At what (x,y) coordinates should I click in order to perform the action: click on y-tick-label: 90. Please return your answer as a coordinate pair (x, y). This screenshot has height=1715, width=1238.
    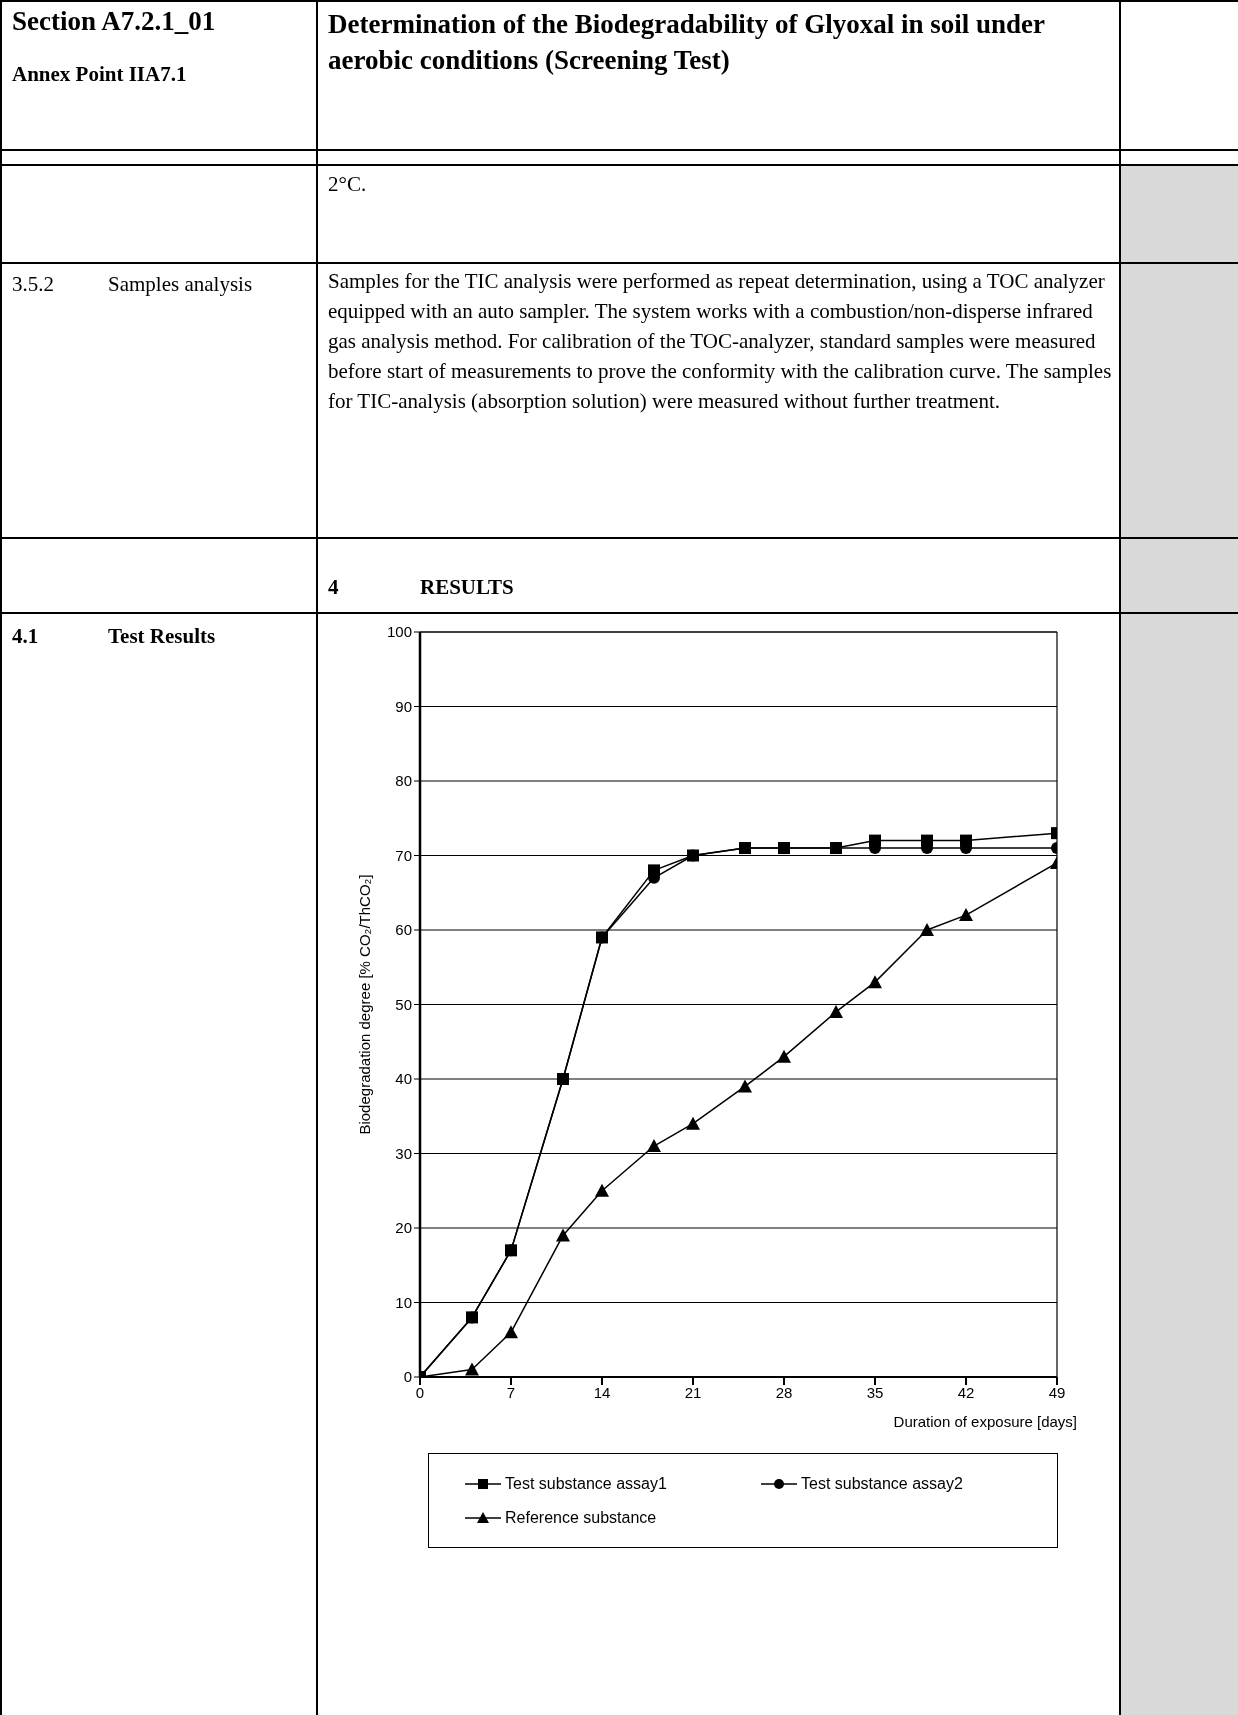
    Looking at the image, I should click on (403, 706).